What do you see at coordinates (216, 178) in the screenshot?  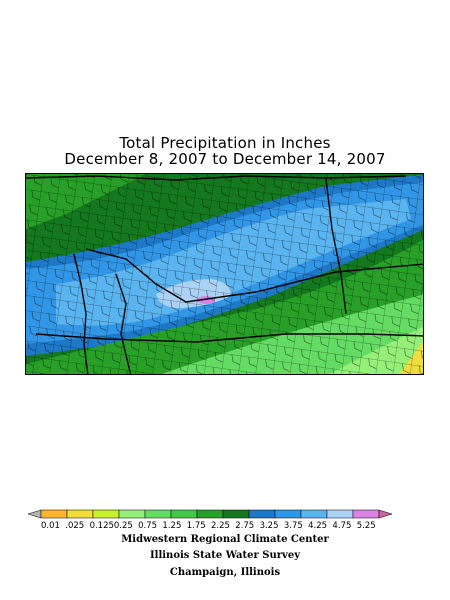 I see `state-boundary-north` at bounding box center [216, 178].